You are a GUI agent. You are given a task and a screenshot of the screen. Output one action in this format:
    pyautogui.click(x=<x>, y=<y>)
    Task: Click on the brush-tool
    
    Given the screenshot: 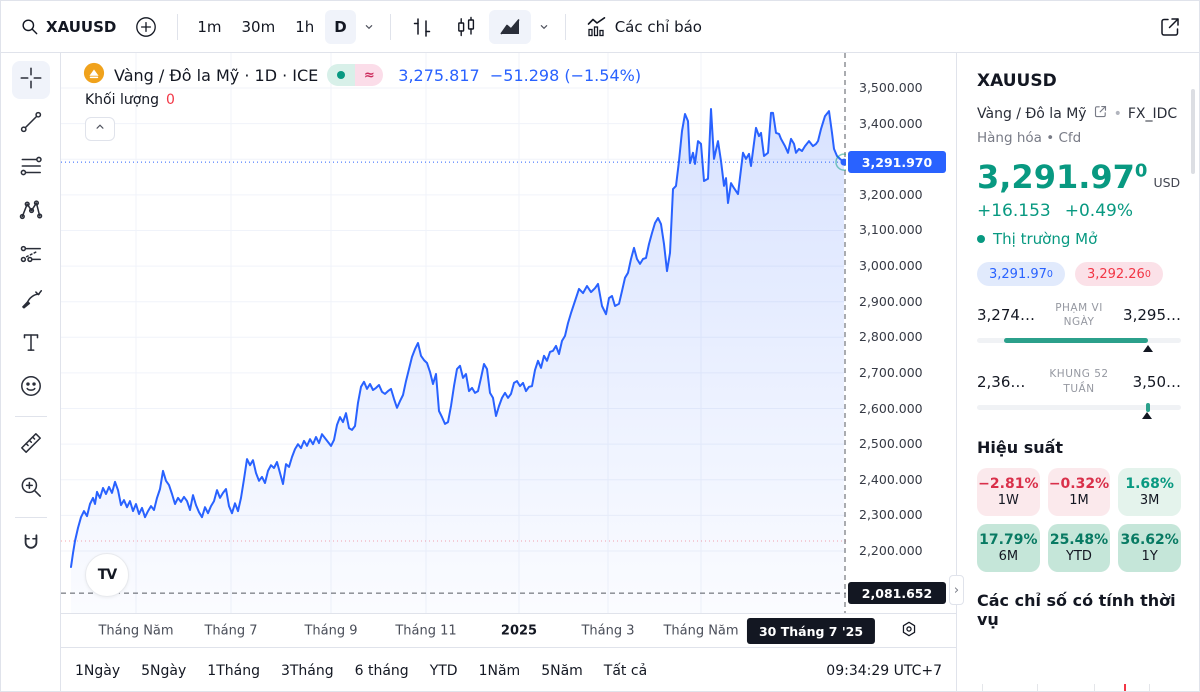 What is the action you would take?
    pyautogui.click(x=31, y=300)
    